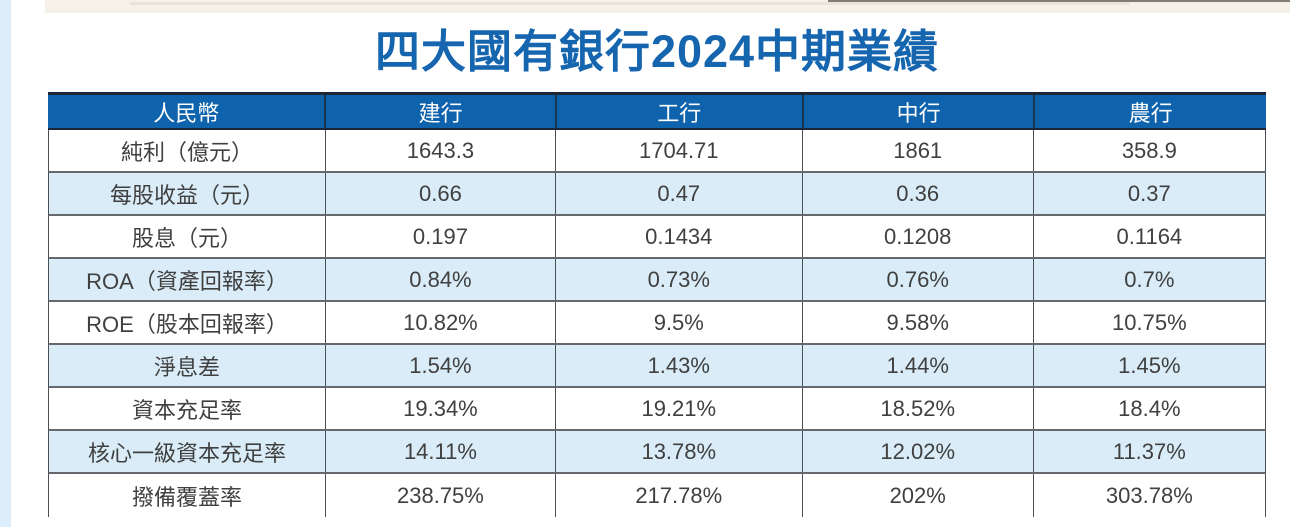 This screenshot has width=1290, height=527. I want to click on cell-value: 1.54%, so click(440, 365).